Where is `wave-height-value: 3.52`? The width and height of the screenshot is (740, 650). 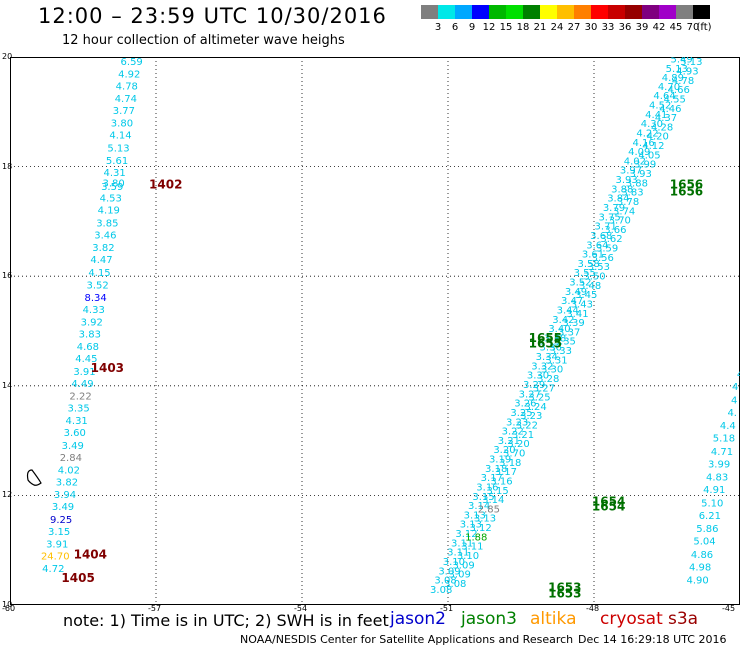 wave-height-value: 3.52 is located at coordinates (97, 285).